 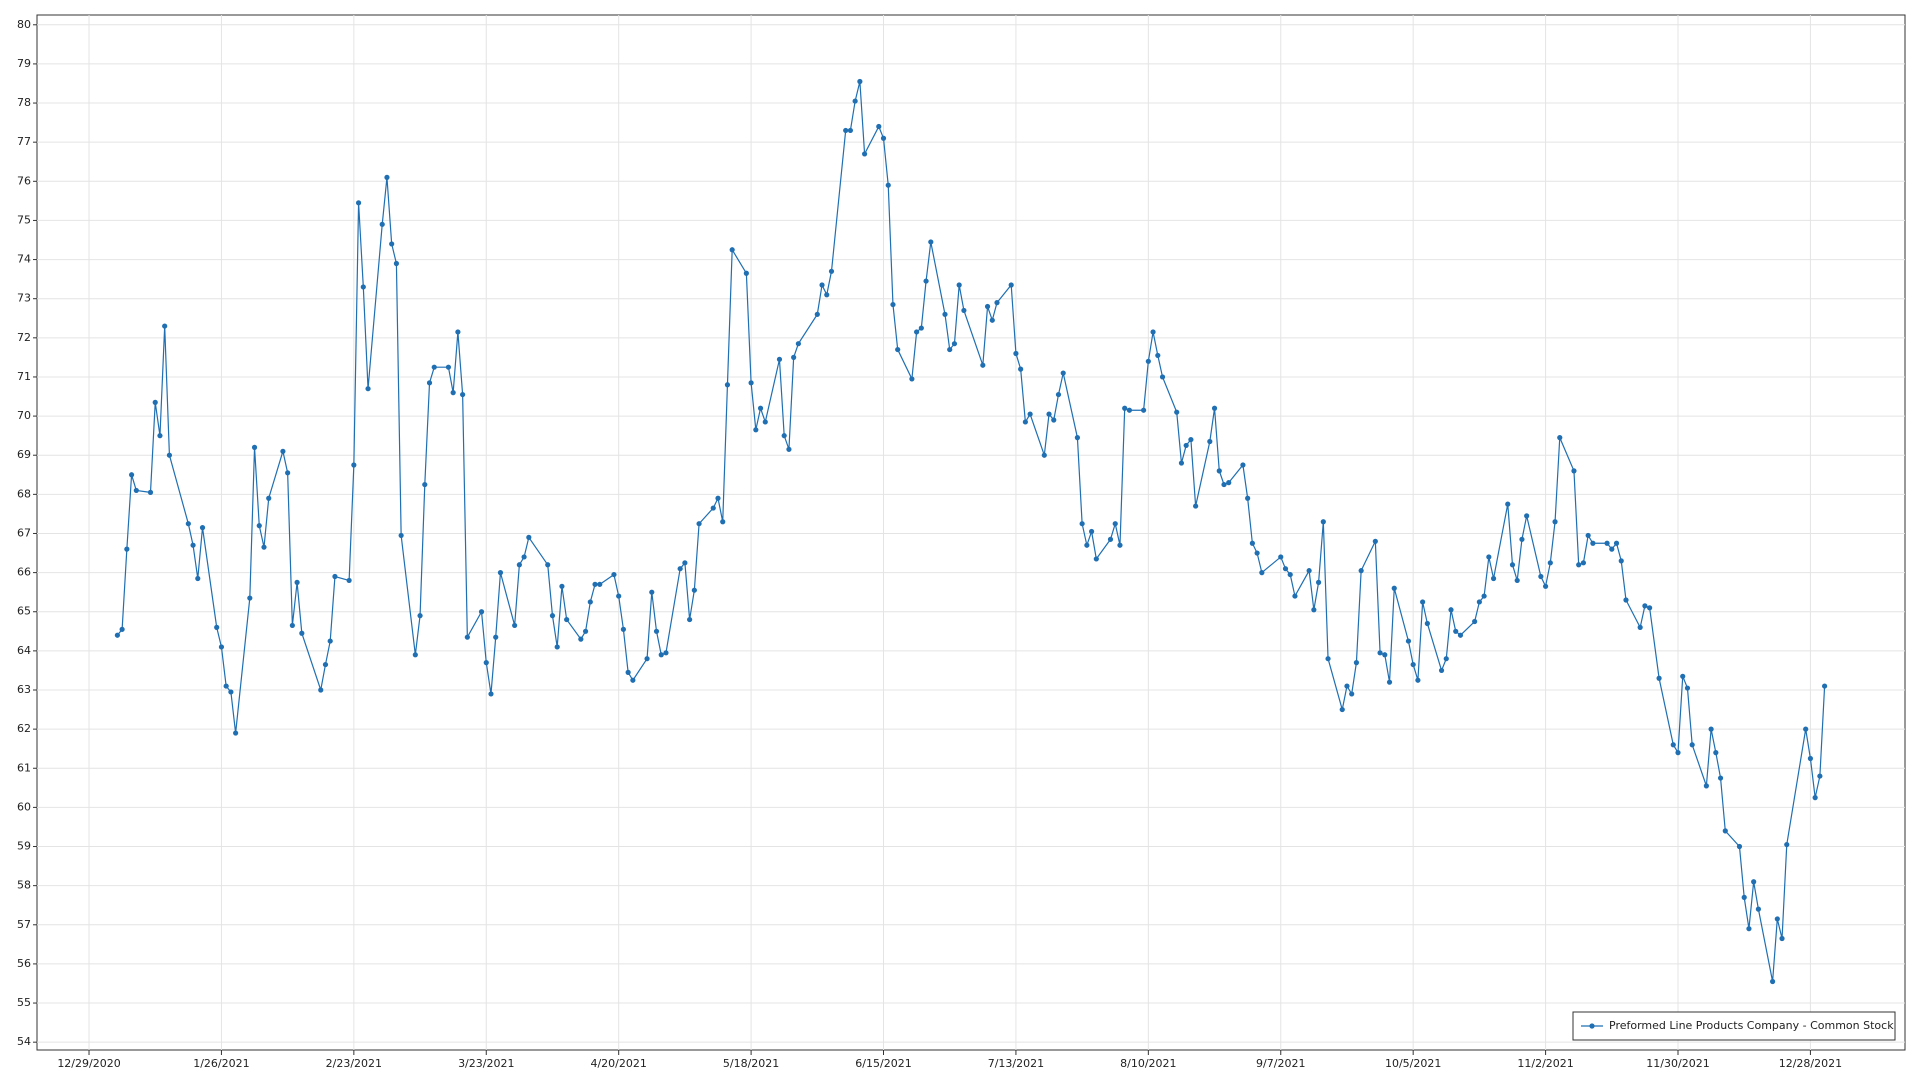 I want to click on x-tick-label: 3/23/2021, so click(x=486, y=1063).